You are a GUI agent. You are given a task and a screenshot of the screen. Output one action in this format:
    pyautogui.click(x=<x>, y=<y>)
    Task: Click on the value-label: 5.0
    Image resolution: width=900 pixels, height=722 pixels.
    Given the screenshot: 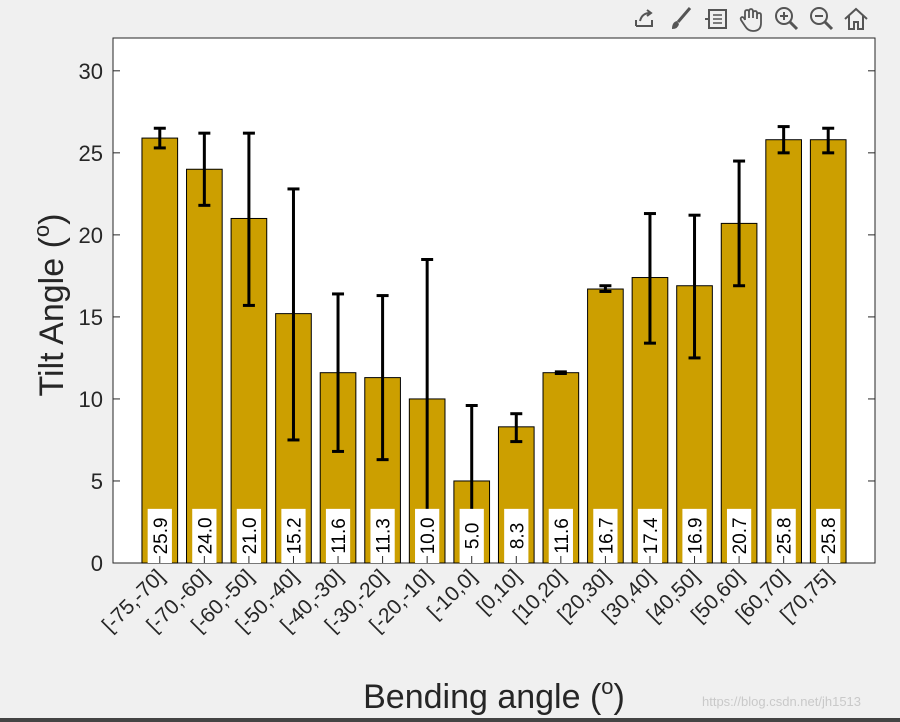 What is the action you would take?
    pyautogui.click(x=473, y=536)
    